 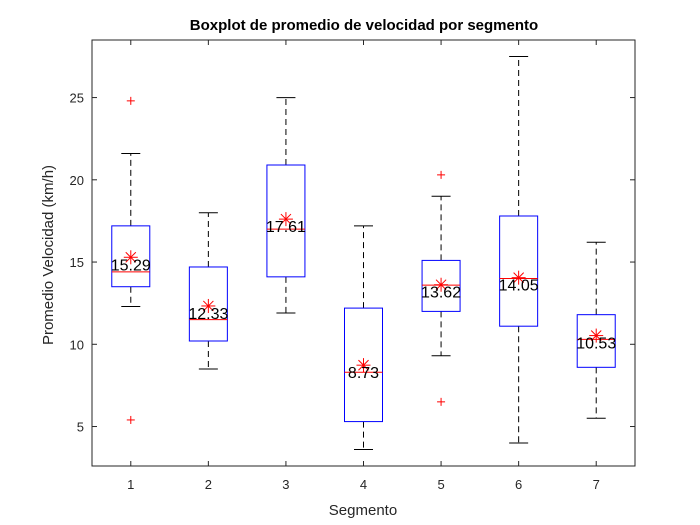 What do you see at coordinates (440, 484) in the screenshot?
I see `x-tick-label: 5` at bounding box center [440, 484].